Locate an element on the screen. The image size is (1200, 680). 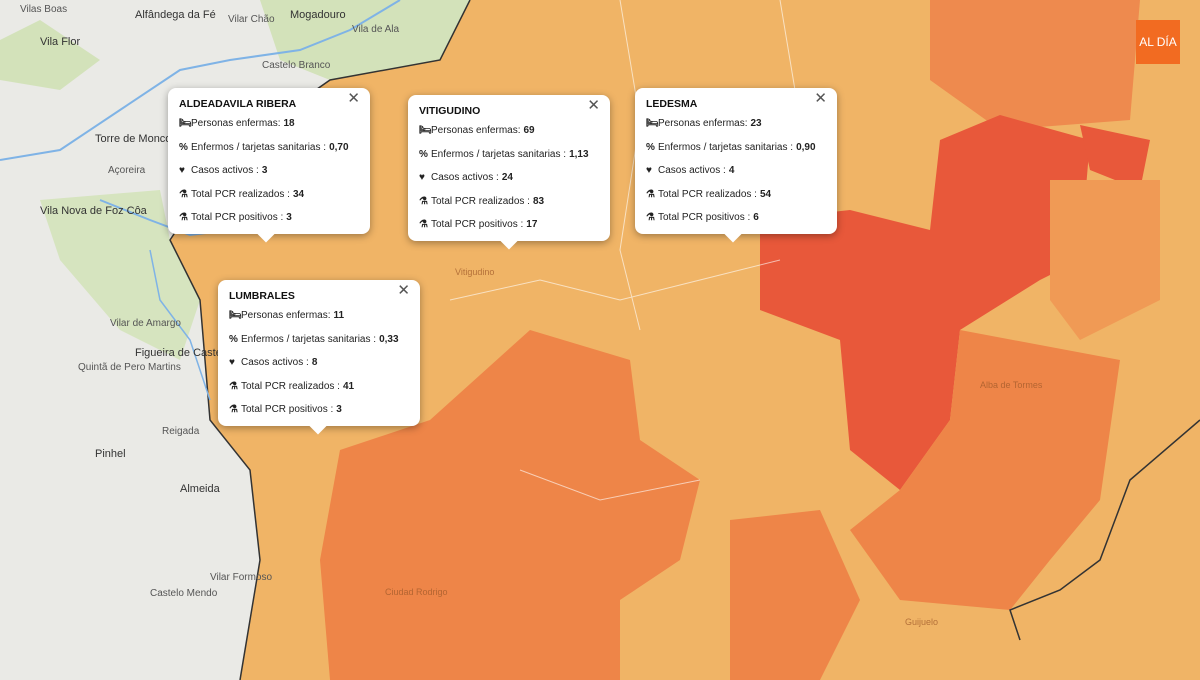
row-value: 0,33 is located at coordinates (389, 339).